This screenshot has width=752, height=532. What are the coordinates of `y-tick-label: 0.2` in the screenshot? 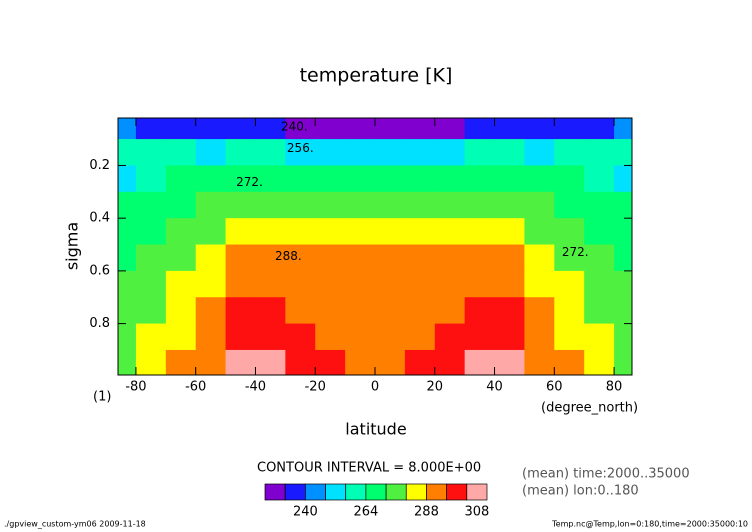 It's located at (99, 165).